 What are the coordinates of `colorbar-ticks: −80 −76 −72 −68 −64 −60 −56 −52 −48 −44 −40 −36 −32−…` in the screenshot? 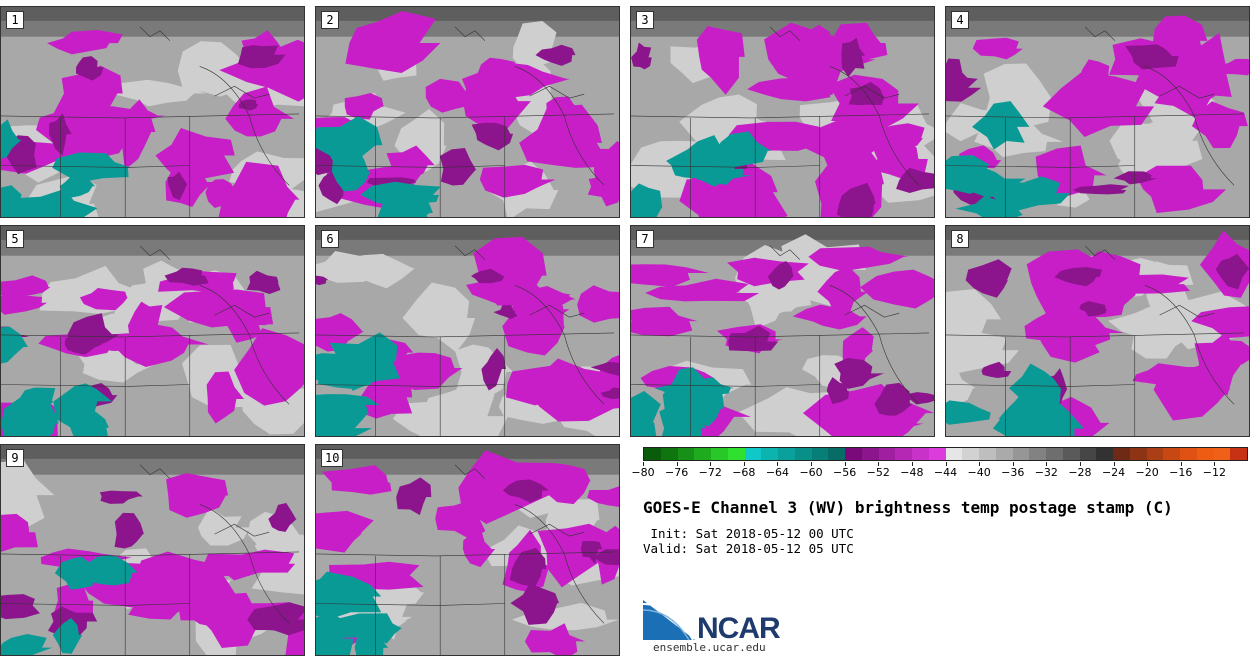 It's located at (939, 472).